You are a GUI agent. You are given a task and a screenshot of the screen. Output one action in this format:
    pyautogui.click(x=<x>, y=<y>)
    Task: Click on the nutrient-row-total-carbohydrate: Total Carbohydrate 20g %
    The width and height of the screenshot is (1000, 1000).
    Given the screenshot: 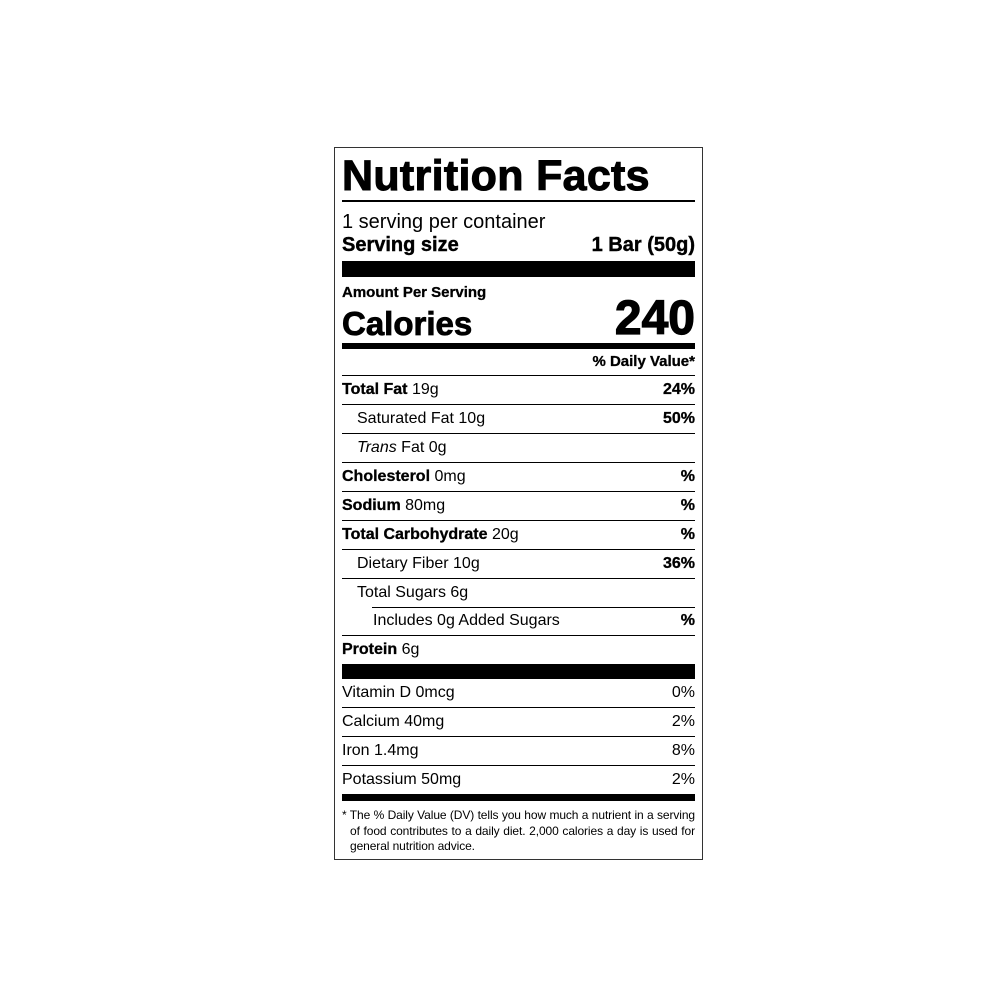 What is the action you would take?
    pyautogui.click(x=518, y=535)
    